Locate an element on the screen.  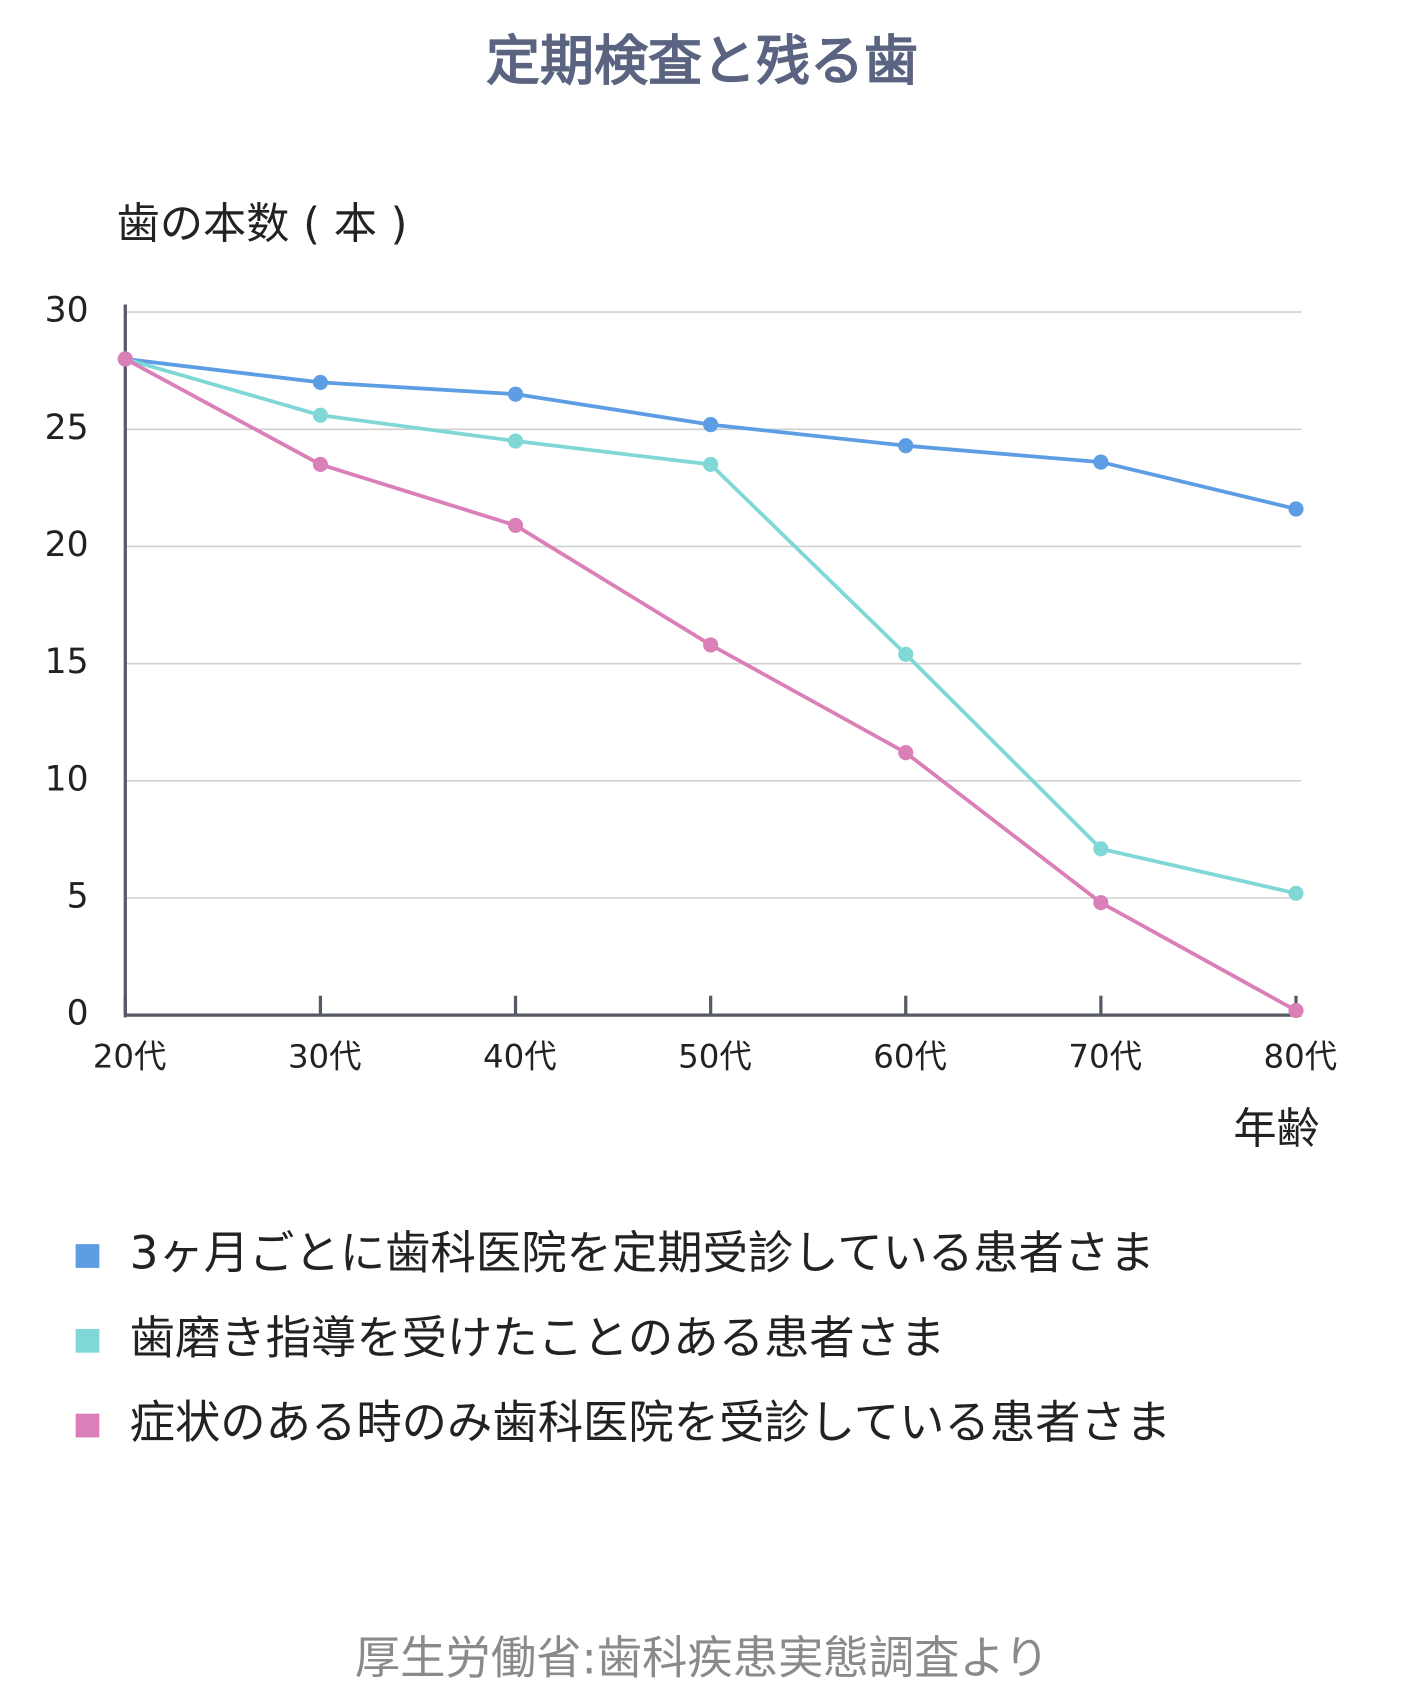
y-tick-label: 10 is located at coordinates (67, 779).